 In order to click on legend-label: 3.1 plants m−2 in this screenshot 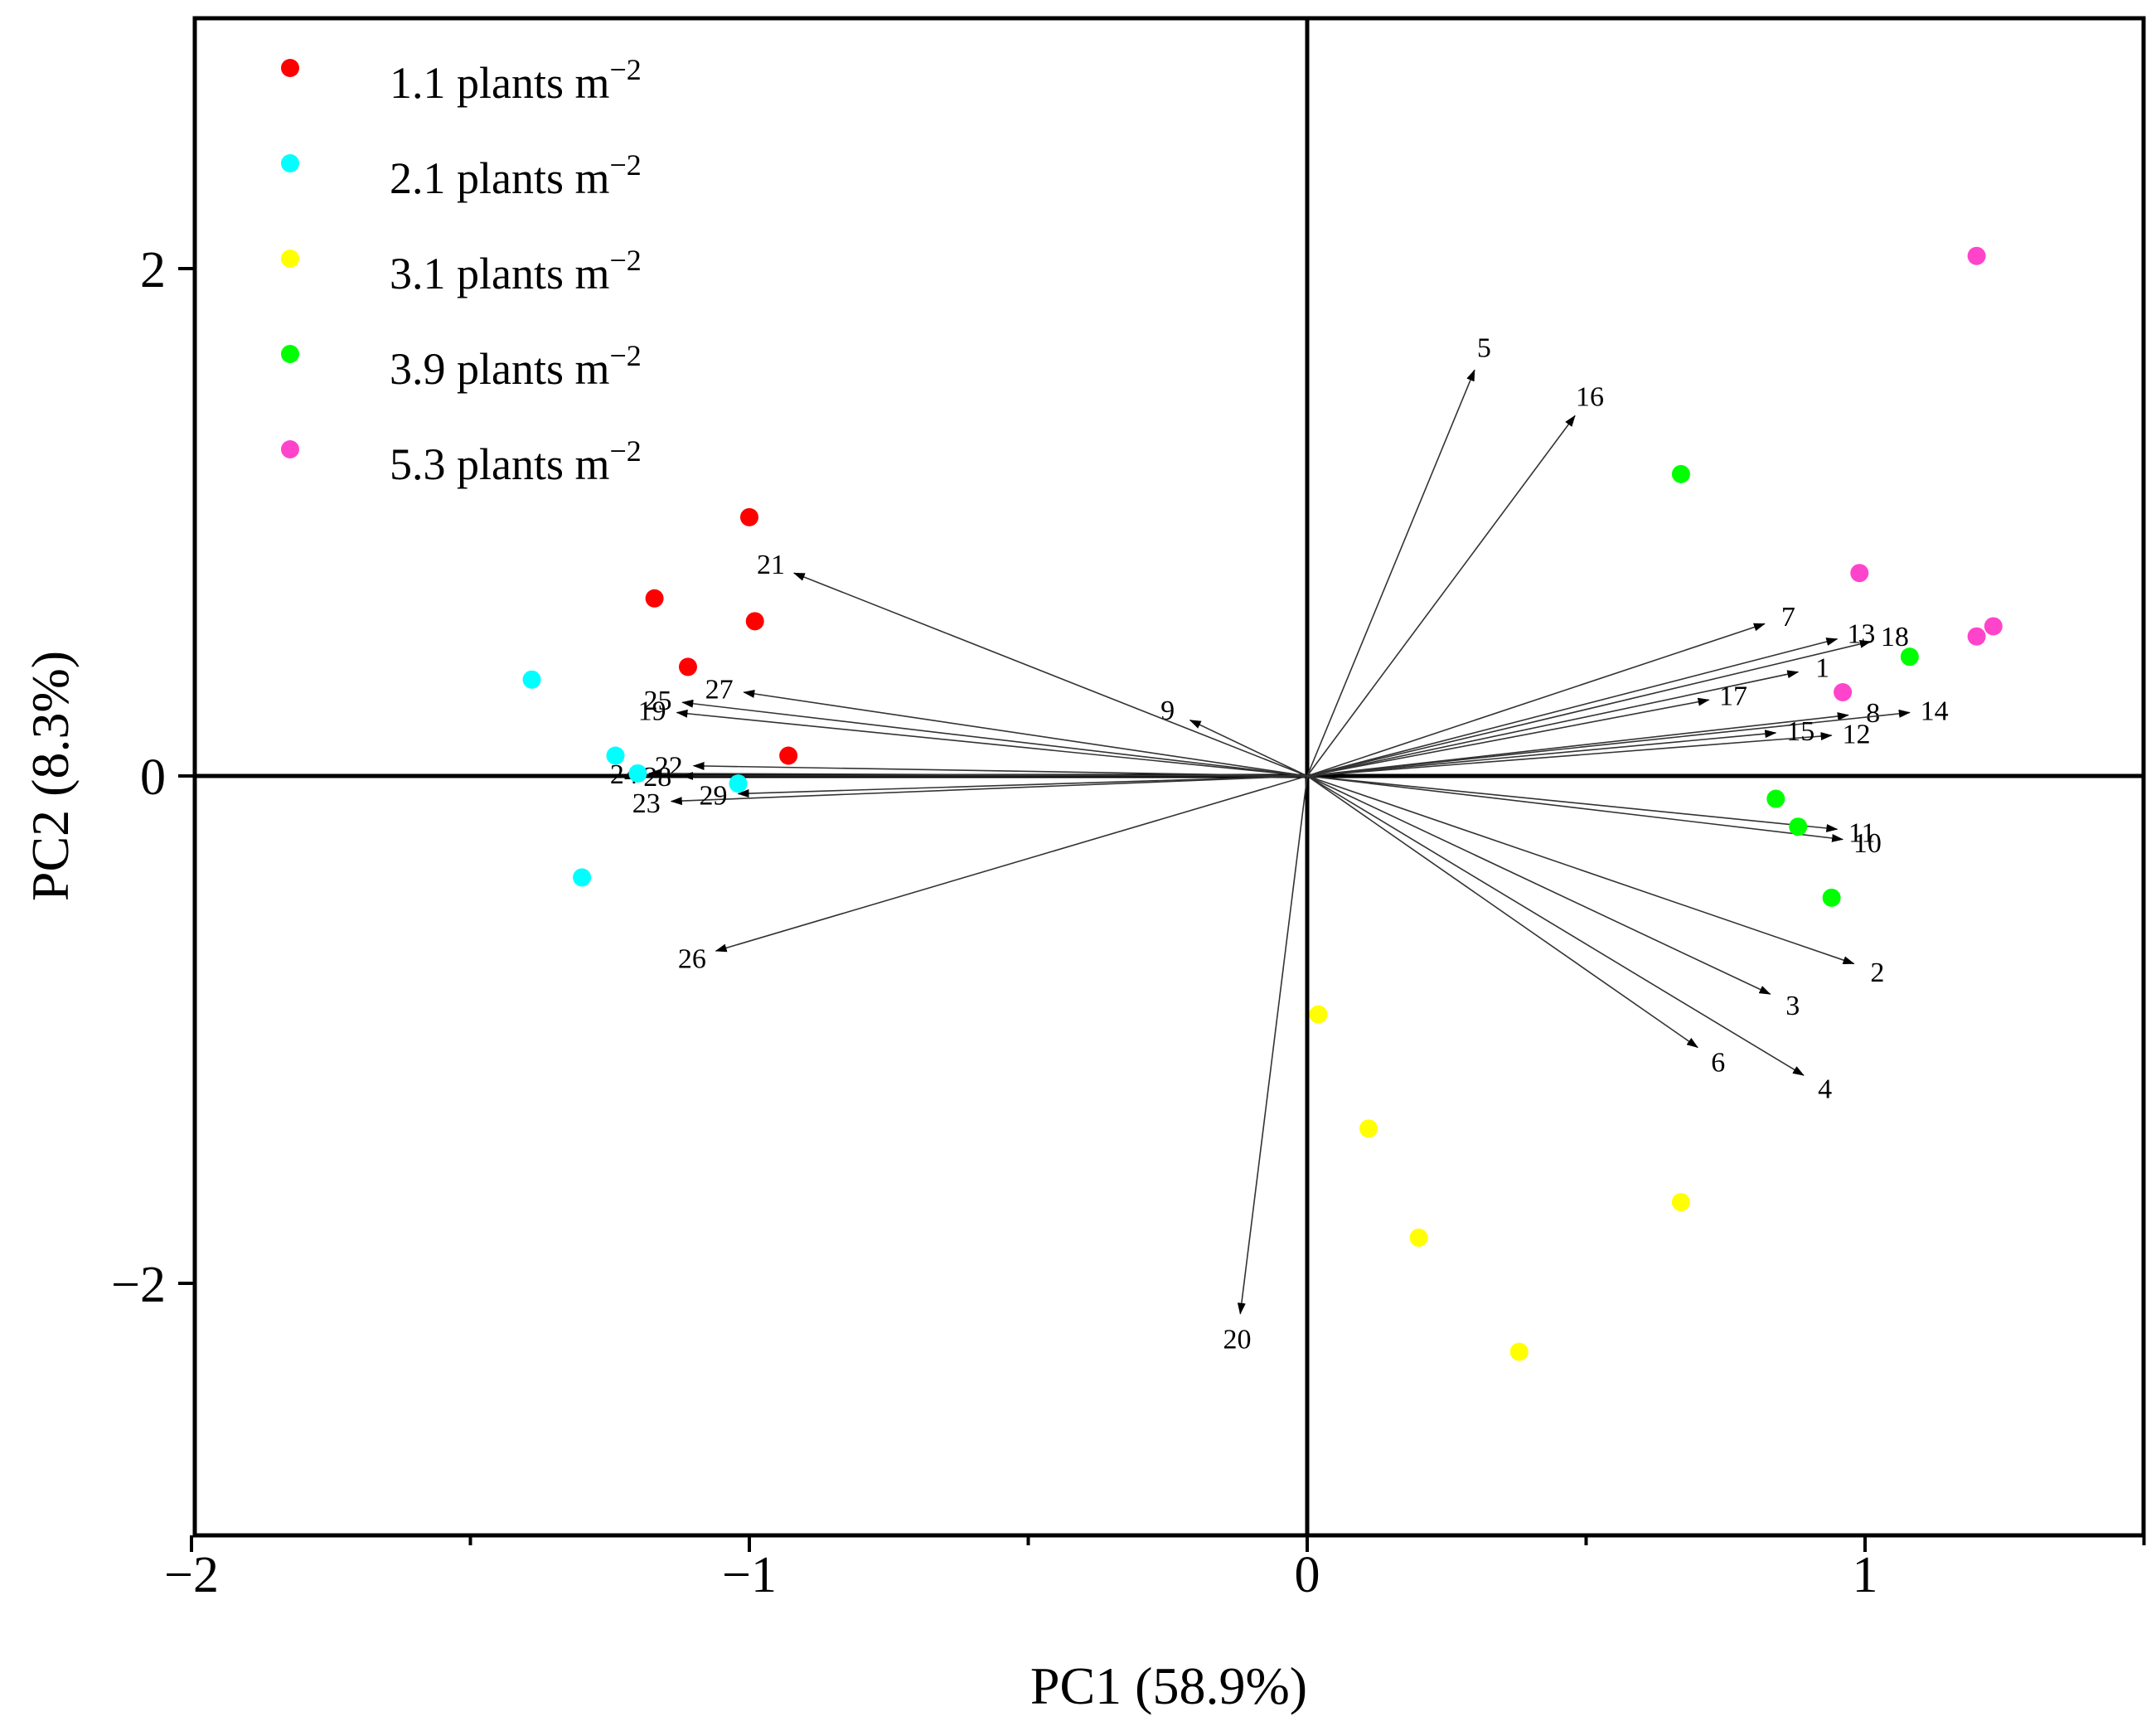, I will do `click(516, 271)`.